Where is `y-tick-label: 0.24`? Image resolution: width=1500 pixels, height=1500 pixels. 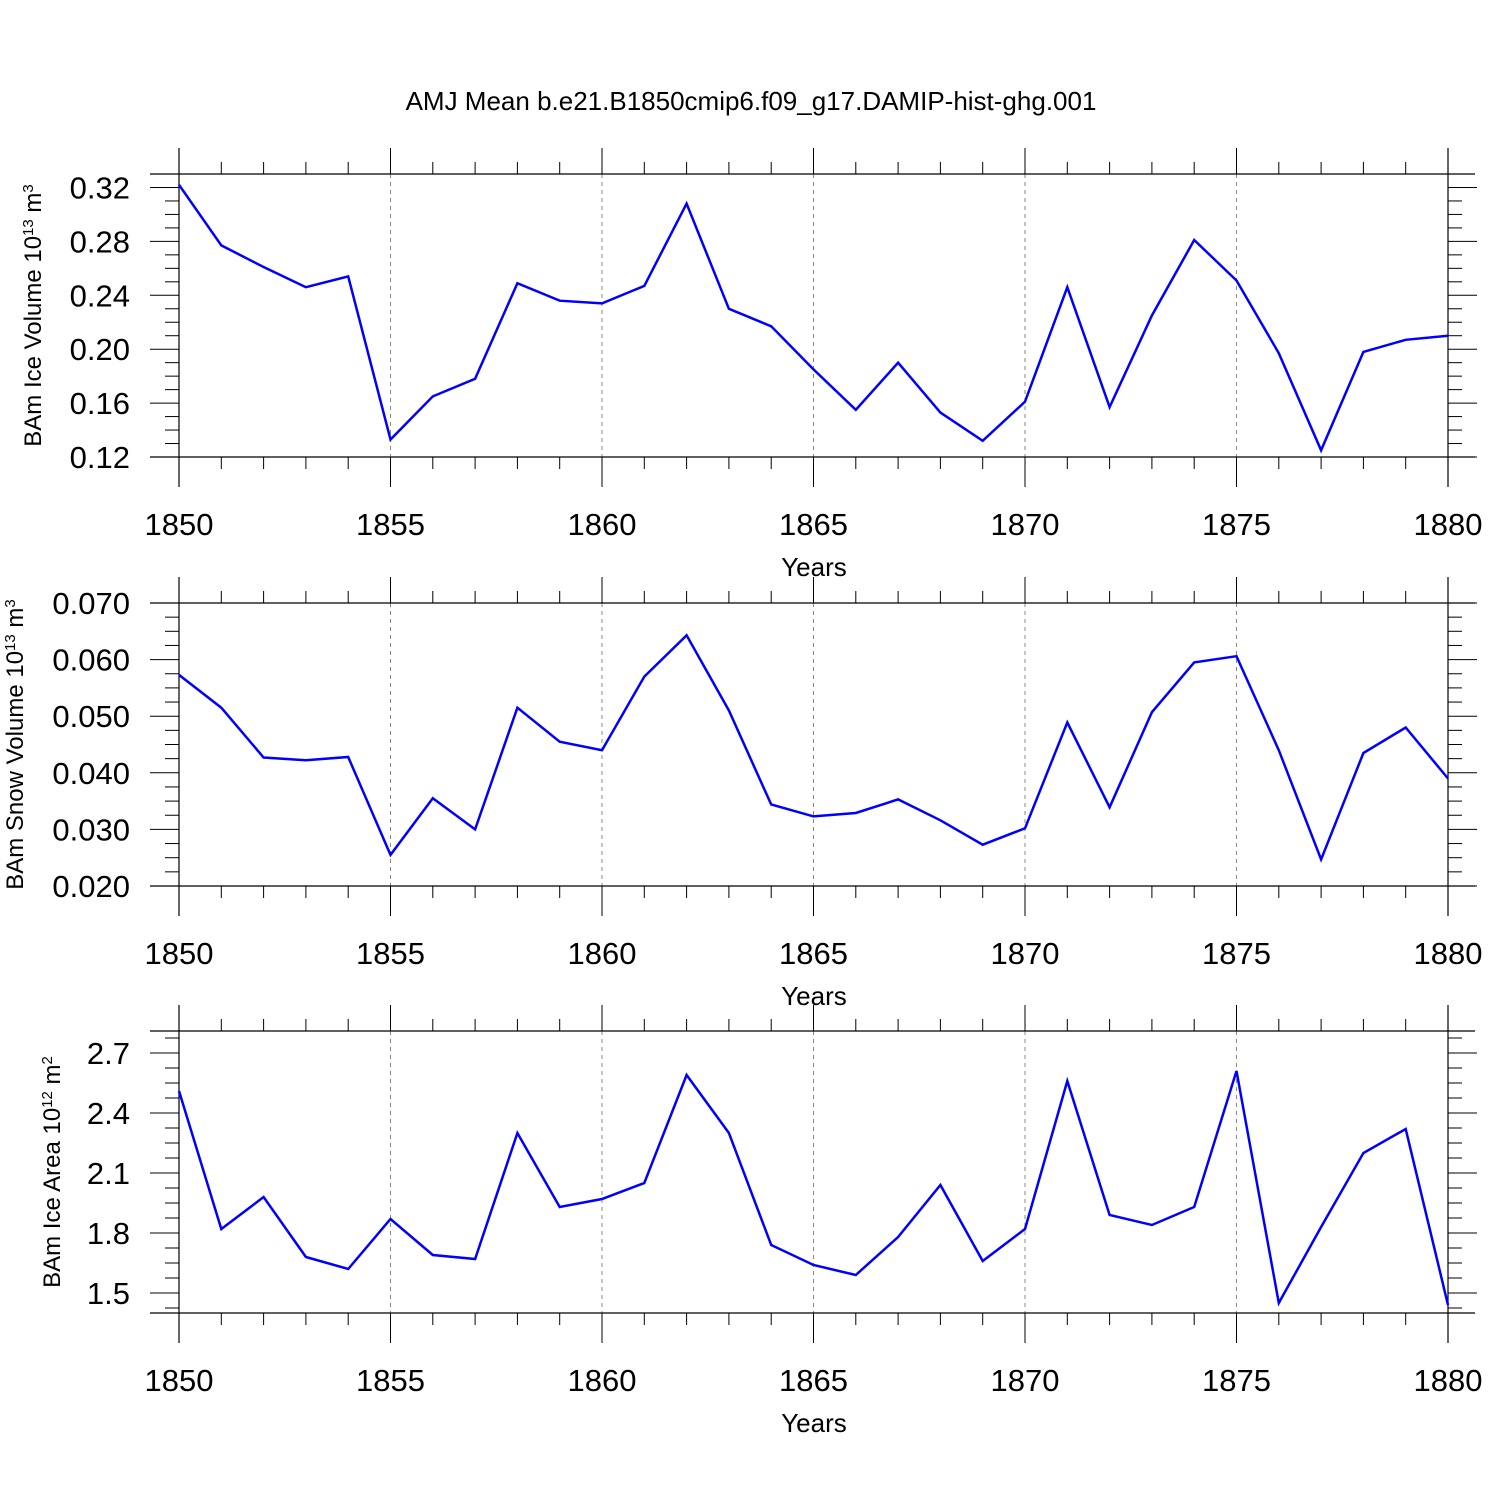 y-tick-label: 0.24 is located at coordinates (100, 295).